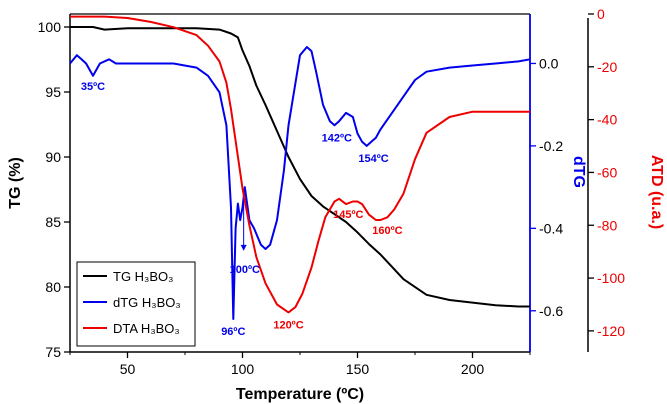 Image resolution: width=667 pixels, height=404 pixels. What do you see at coordinates (551, 311) in the screenshot?
I see `dtg-tick-label: -0.6` at bounding box center [551, 311].